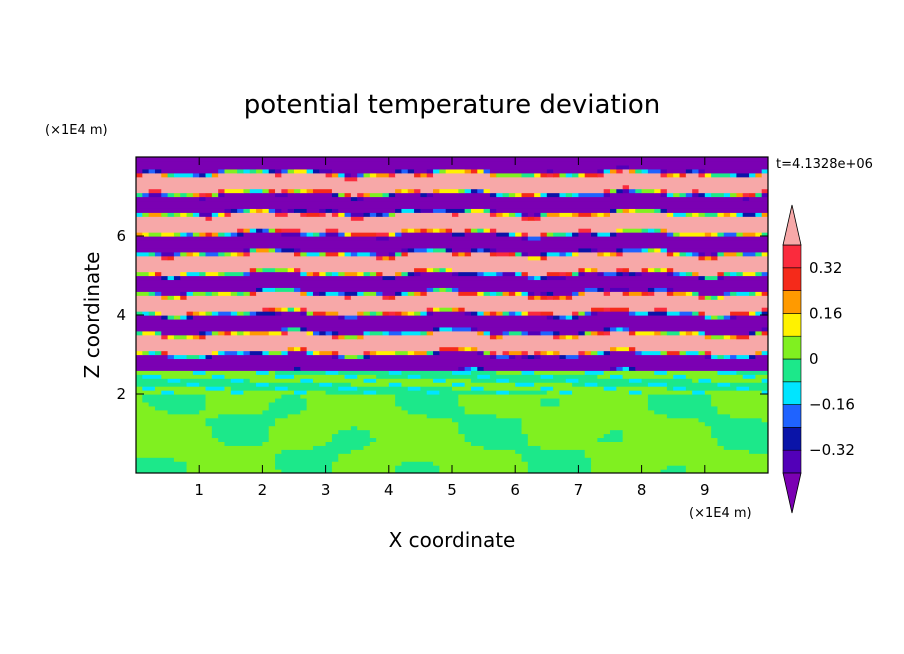 The height and width of the screenshot is (654, 904). What do you see at coordinates (825, 313) in the screenshot?
I see `colorbar-tick-label: 0.16` at bounding box center [825, 313].